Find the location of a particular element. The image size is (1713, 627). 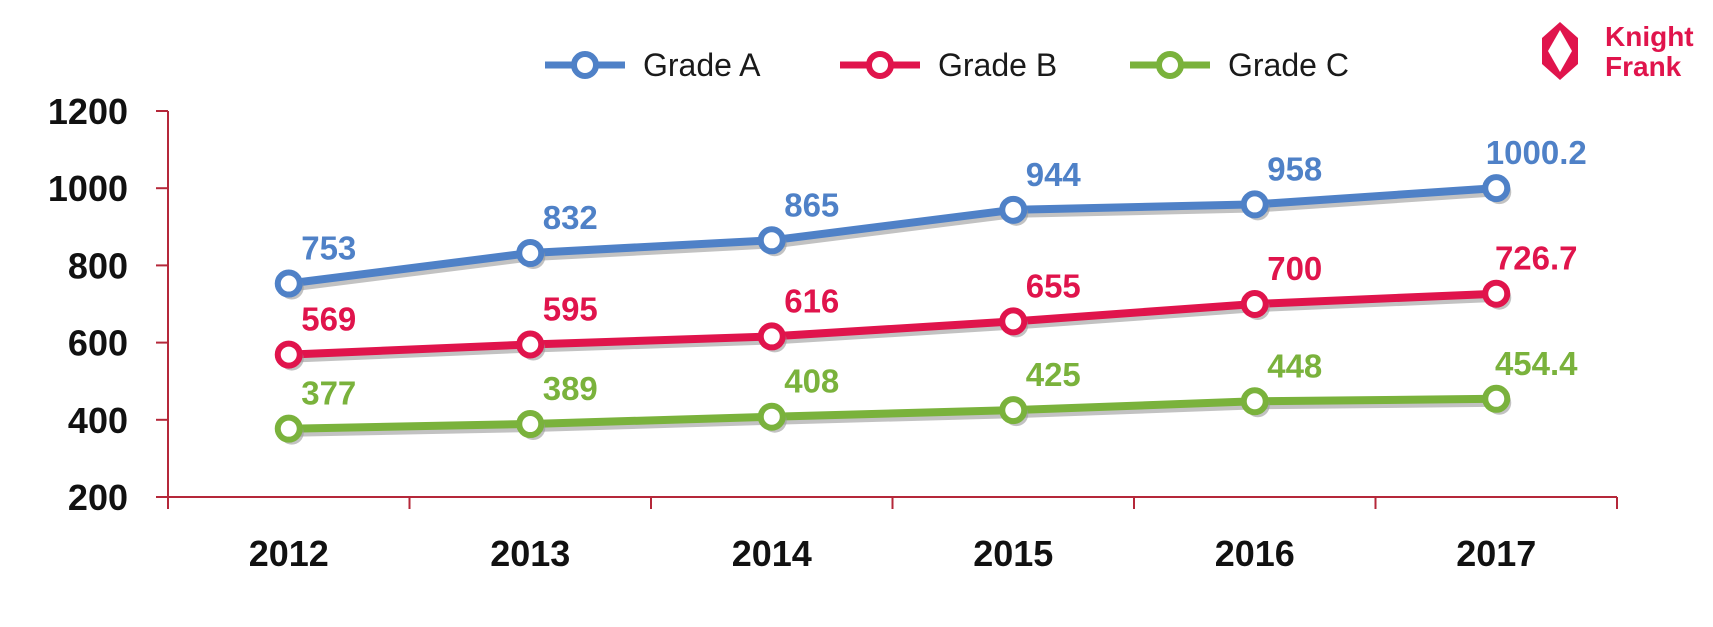

data-label: 595 is located at coordinates (570, 309).